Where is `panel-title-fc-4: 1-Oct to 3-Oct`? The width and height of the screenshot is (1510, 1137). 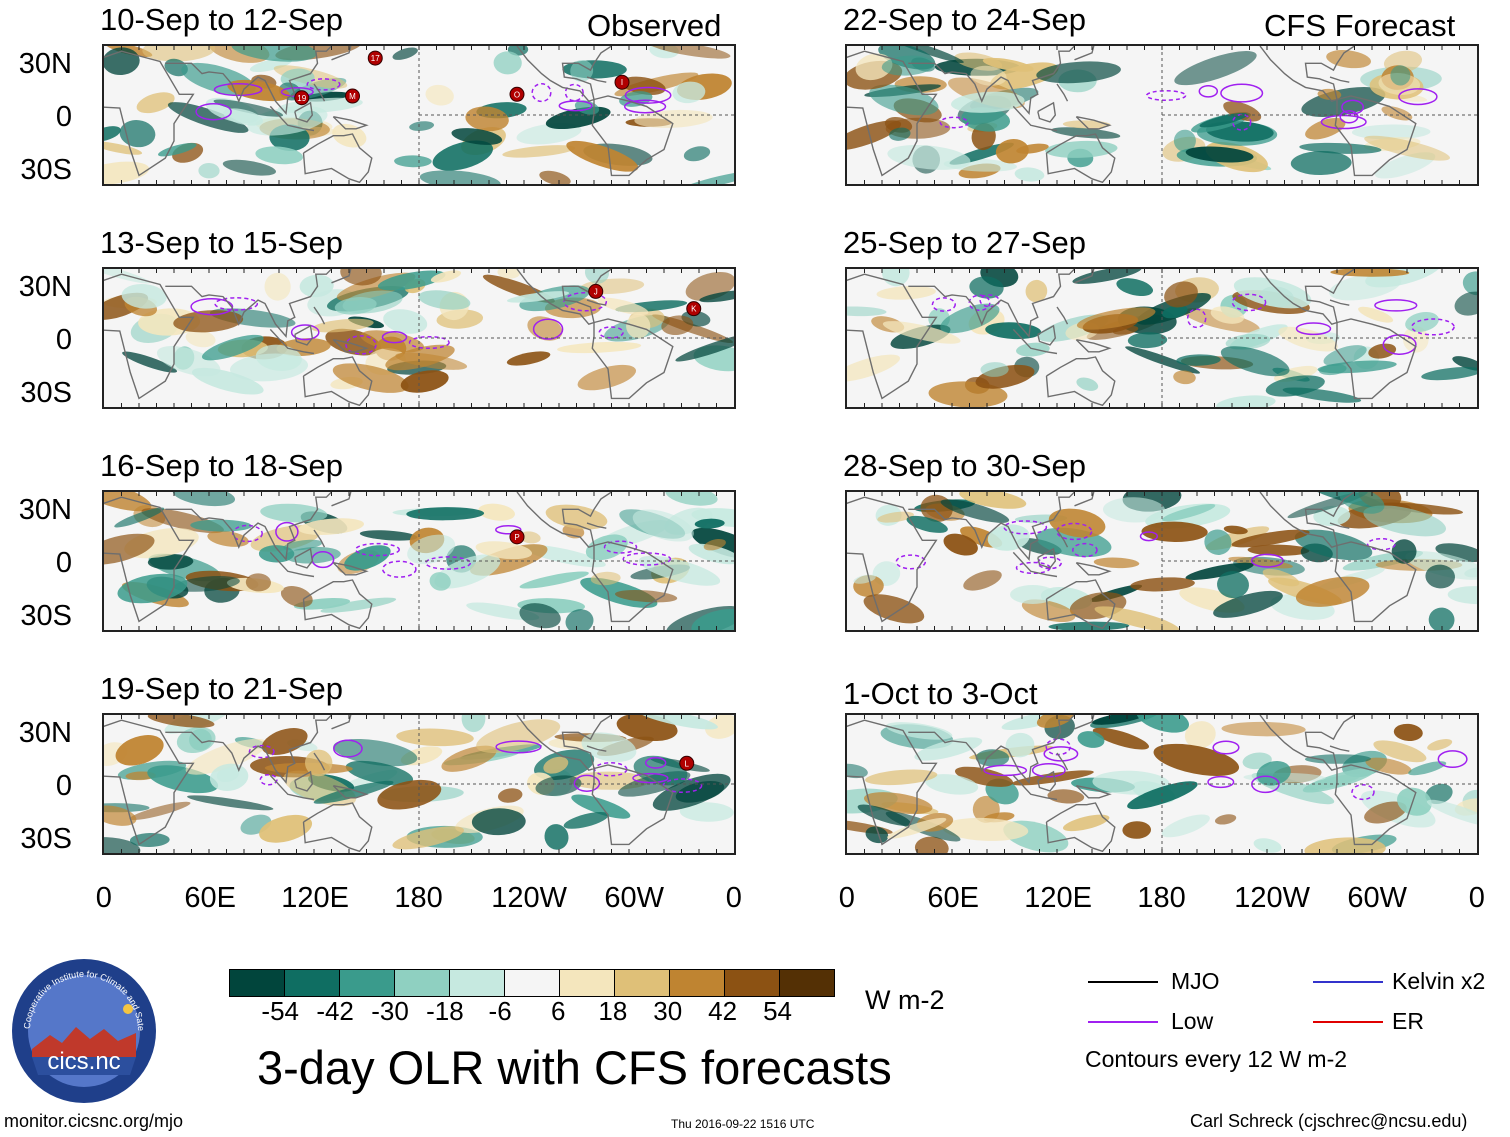 panel-title-fc-4: 1-Oct to 3-Oct is located at coordinates (940, 693).